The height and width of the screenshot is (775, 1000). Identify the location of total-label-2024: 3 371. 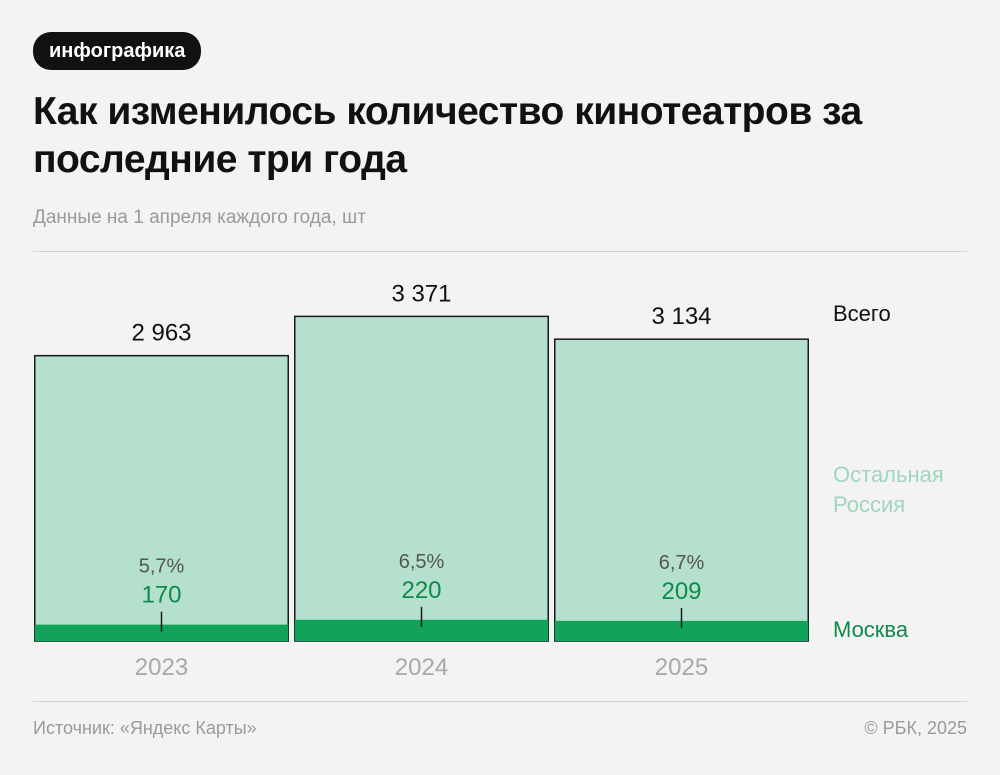
(421, 293).